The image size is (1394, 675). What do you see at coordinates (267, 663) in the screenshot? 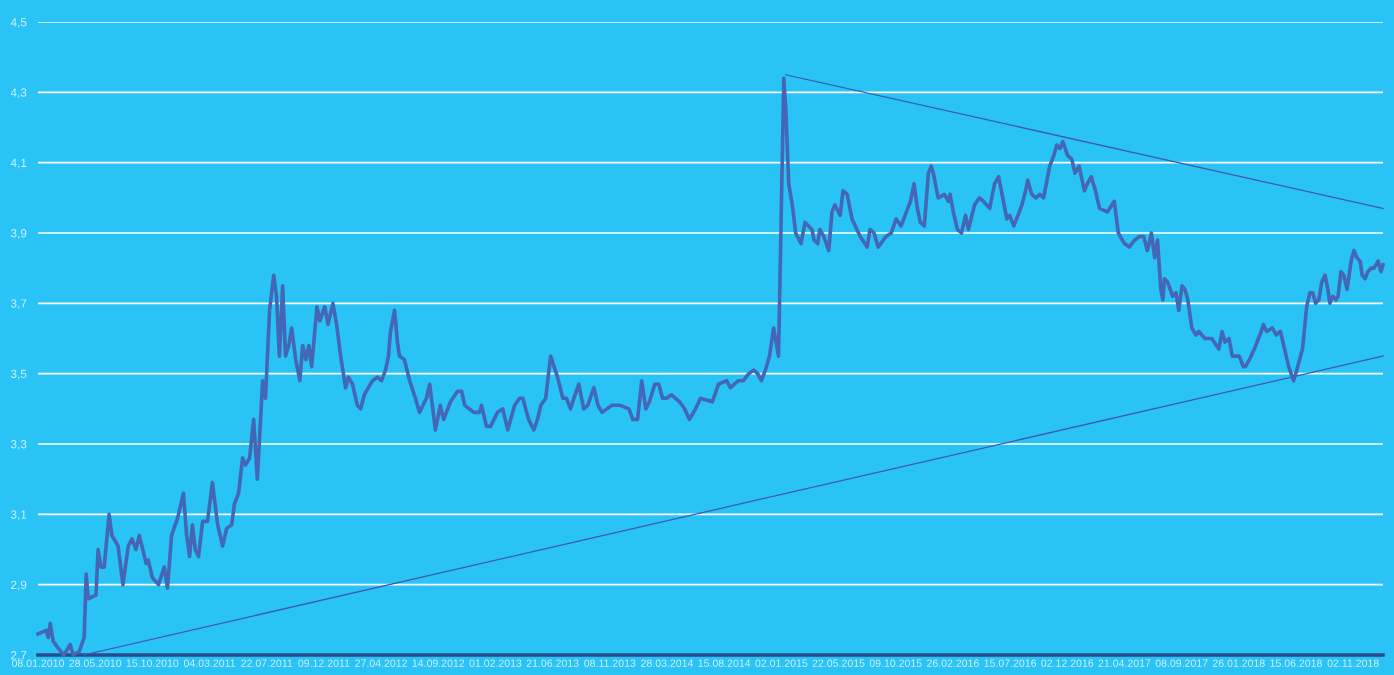
I see `x-tick-label: 22.07.2011` at bounding box center [267, 663].